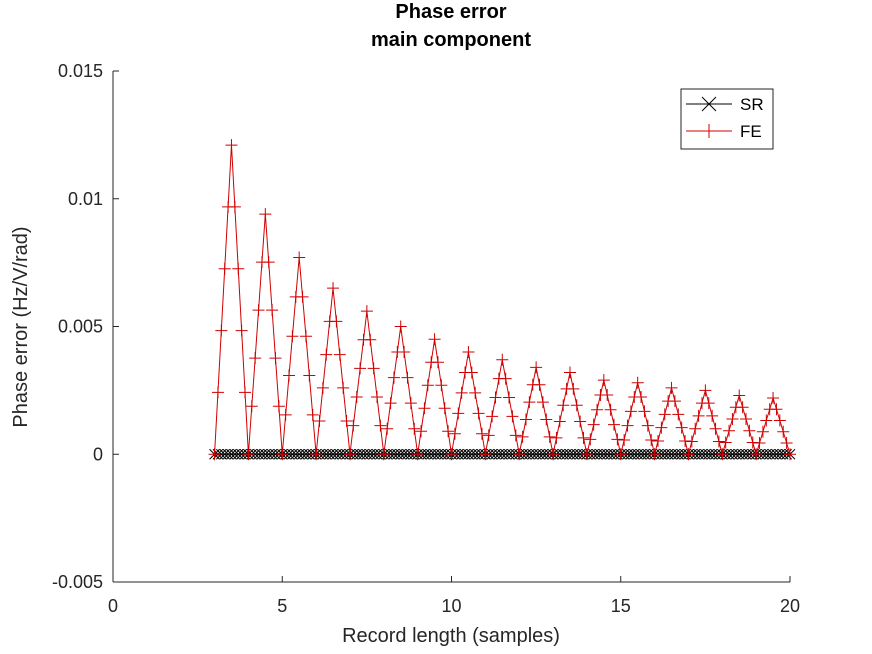  What do you see at coordinates (451, 606) in the screenshot?
I see `x-tick-label: 10` at bounding box center [451, 606].